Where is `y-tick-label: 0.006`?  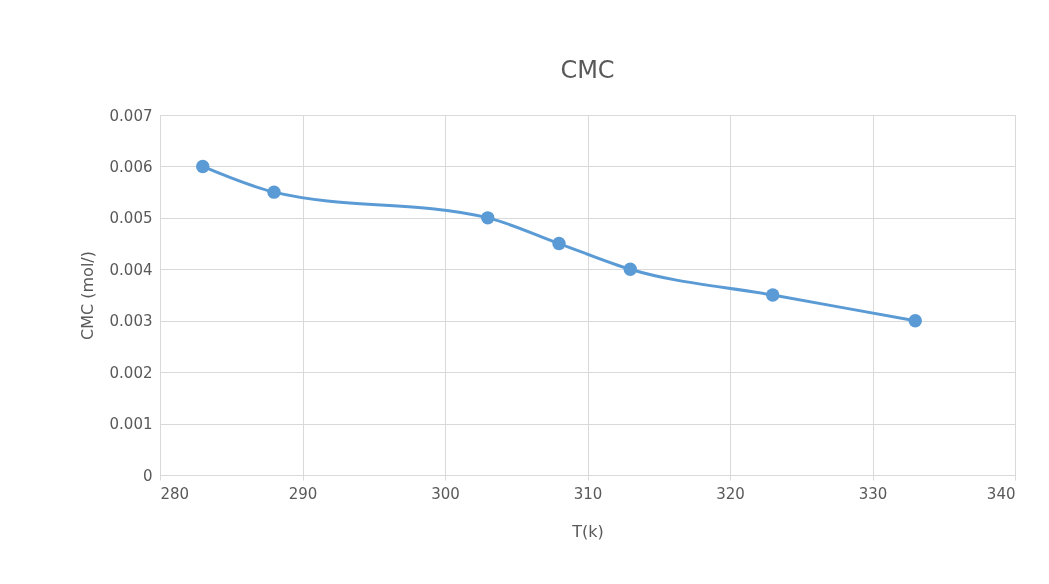
y-tick-label: 0.006 is located at coordinates (131, 166).